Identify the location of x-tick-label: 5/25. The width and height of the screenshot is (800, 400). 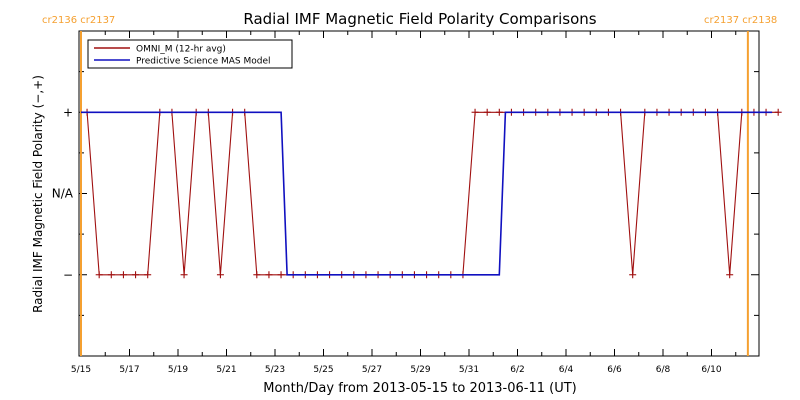
(323, 370).